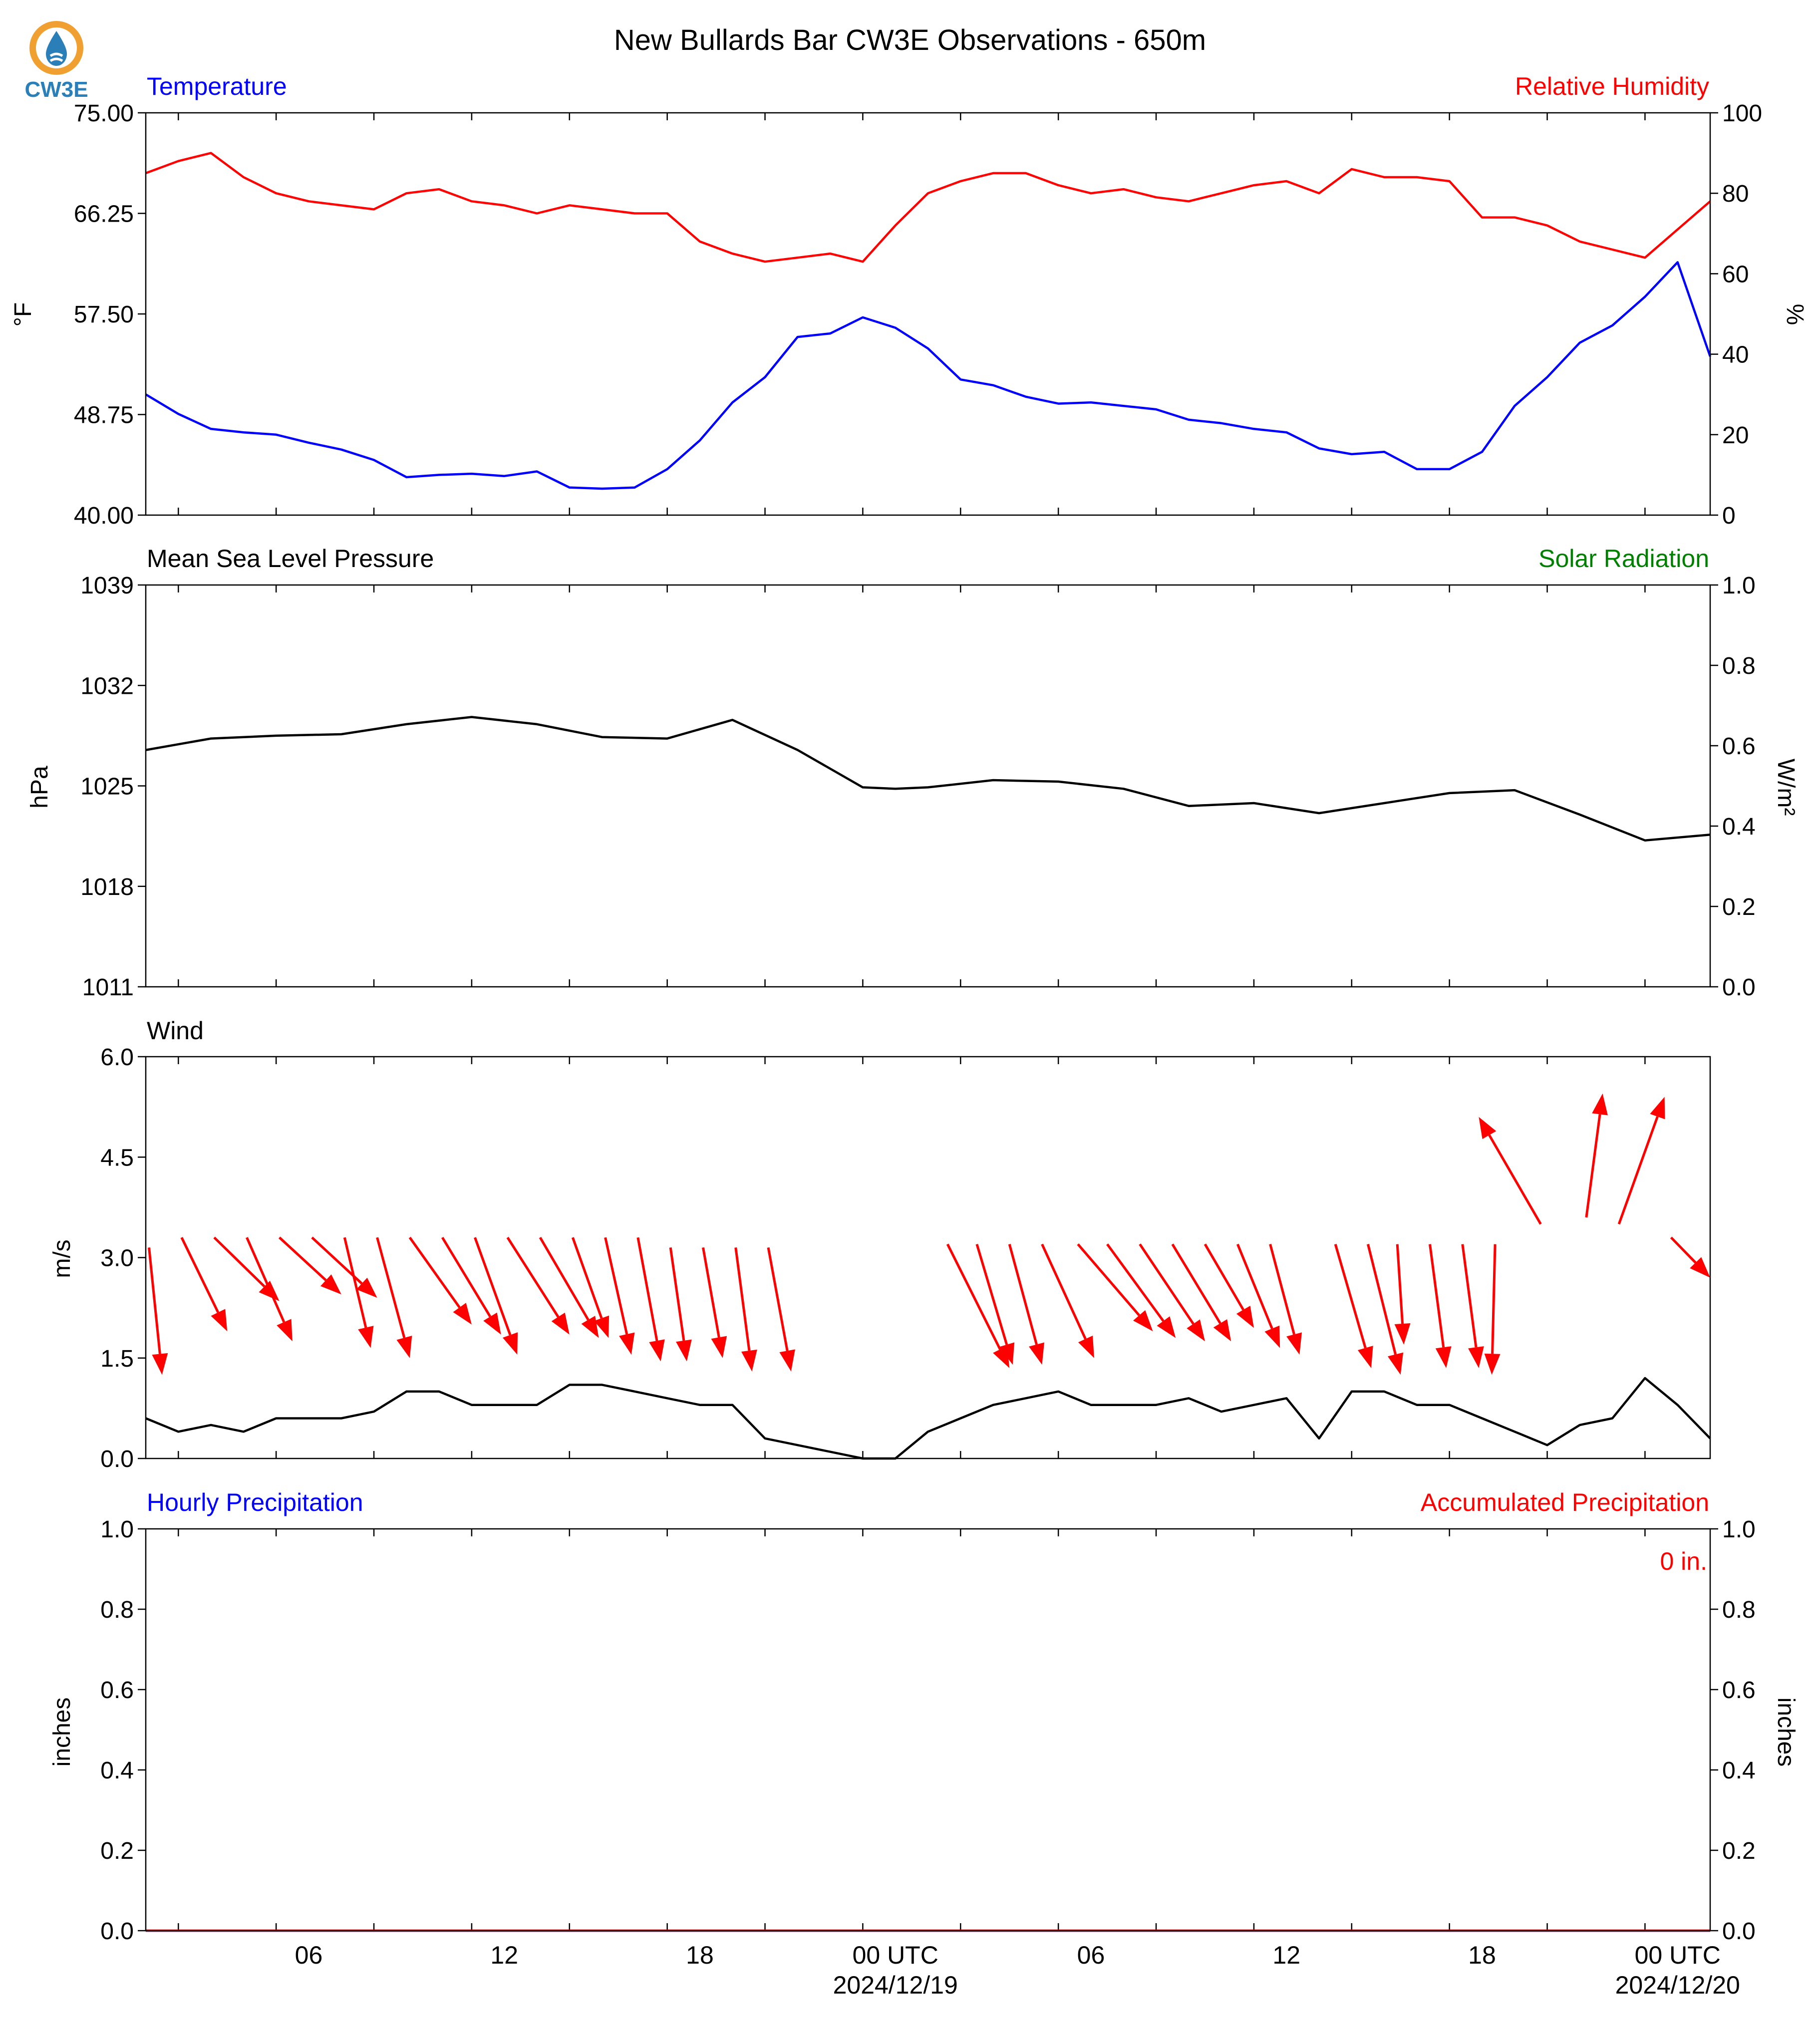 This screenshot has width=1820, height=2028. What do you see at coordinates (117, 1690) in the screenshot?
I see `y-tick-label-left: 0.6` at bounding box center [117, 1690].